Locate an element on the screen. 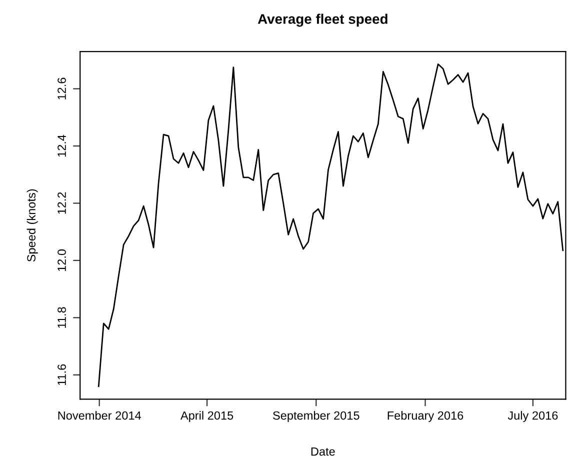 The width and height of the screenshot is (568, 473). y-tick-label: 11.8 is located at coordinates (62, 317).